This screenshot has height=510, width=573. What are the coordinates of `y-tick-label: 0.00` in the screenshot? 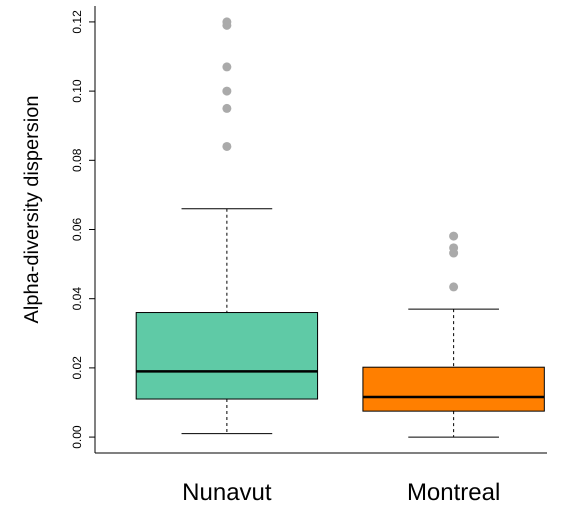 It's located at (77, 437).